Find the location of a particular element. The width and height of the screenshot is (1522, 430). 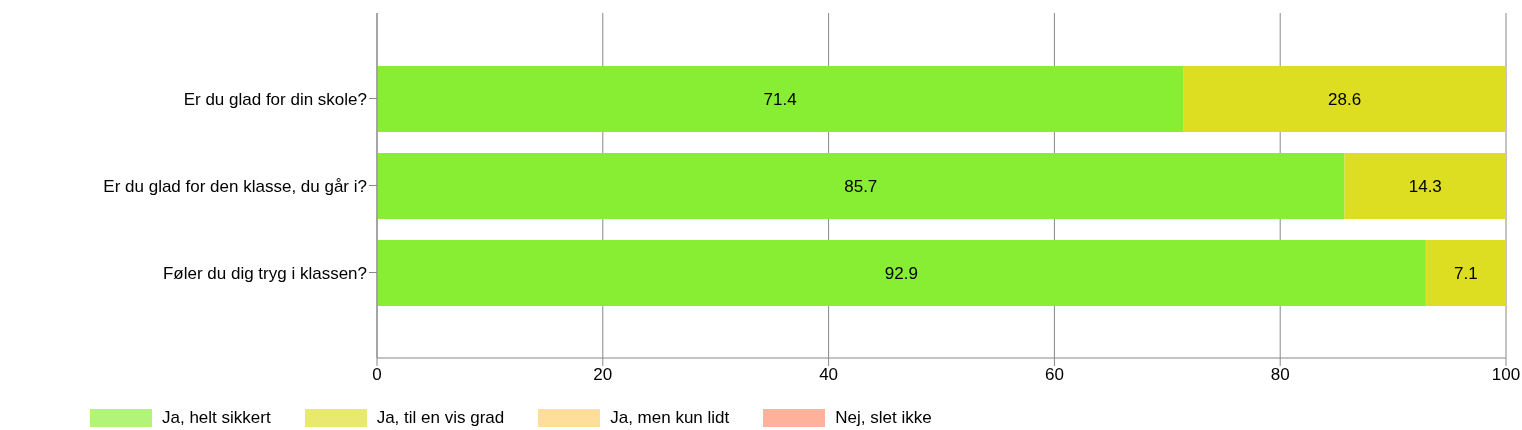

legend-label: Ja, men kun lidt is located at coordinates (670, 418).